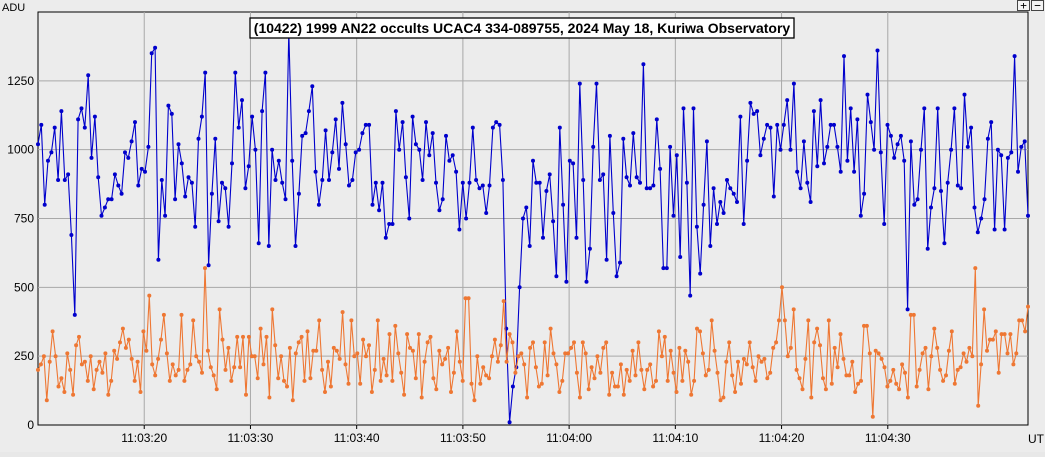 This screenshot has width=1045, height=457. I want to click on zoom-in-button: +, so click(1023, 5).